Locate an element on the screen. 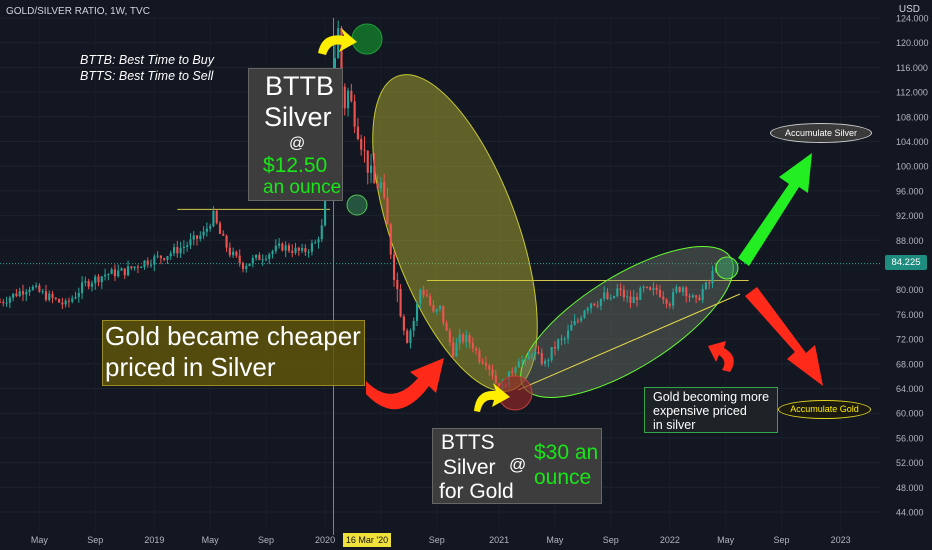 The height and width of the screenshot is (550, 932). accumulate-gold-label: Accumulate Gold is located at coordinates (824, 409).